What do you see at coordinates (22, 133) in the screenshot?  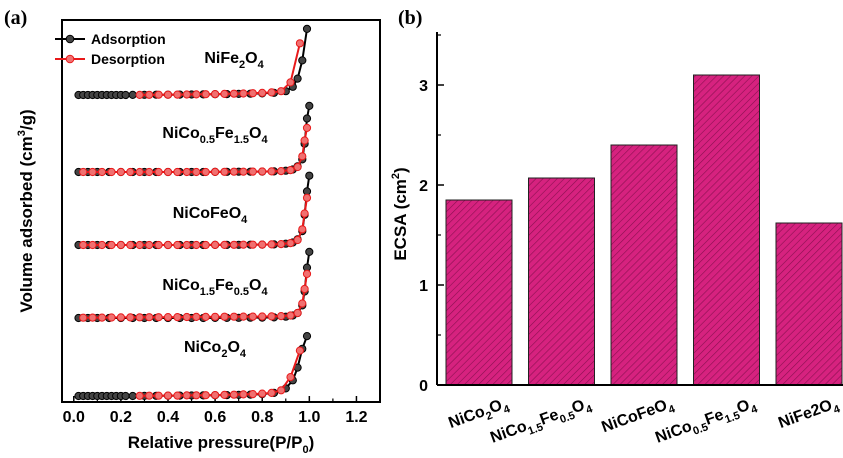 I see `panel-a-y-axis-title-sup: 3` at bounding box center [22, 133].